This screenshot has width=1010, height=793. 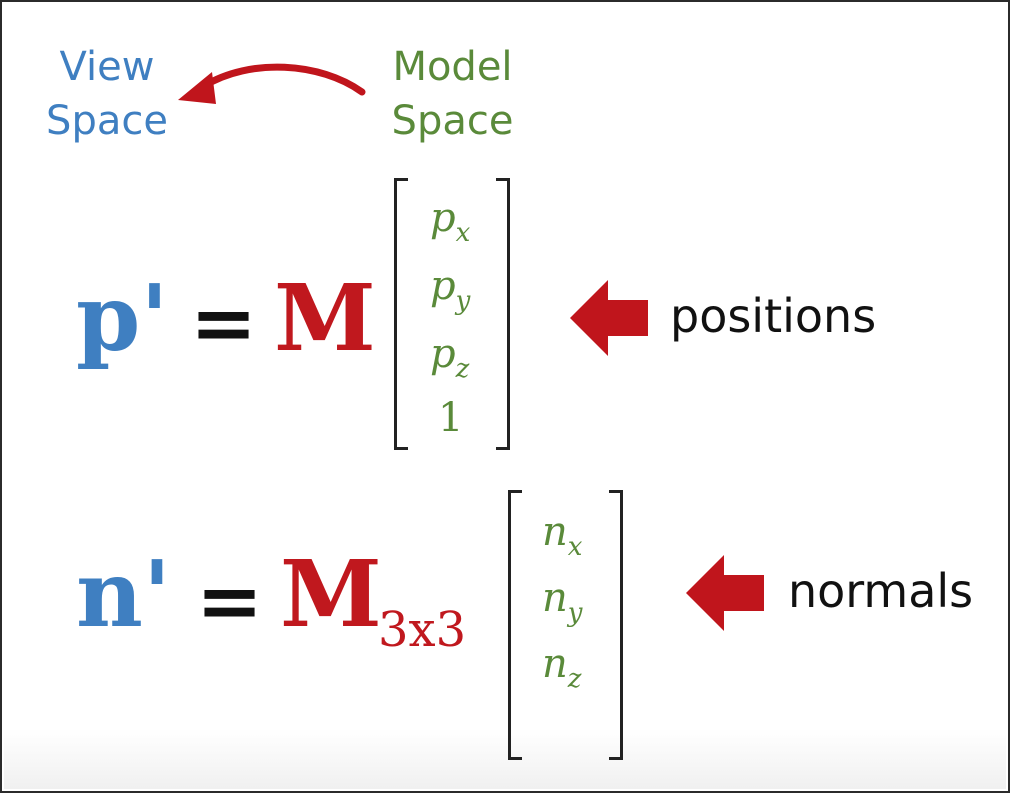 I want to click on view-space-line1: View, so click(x=107, y=67).